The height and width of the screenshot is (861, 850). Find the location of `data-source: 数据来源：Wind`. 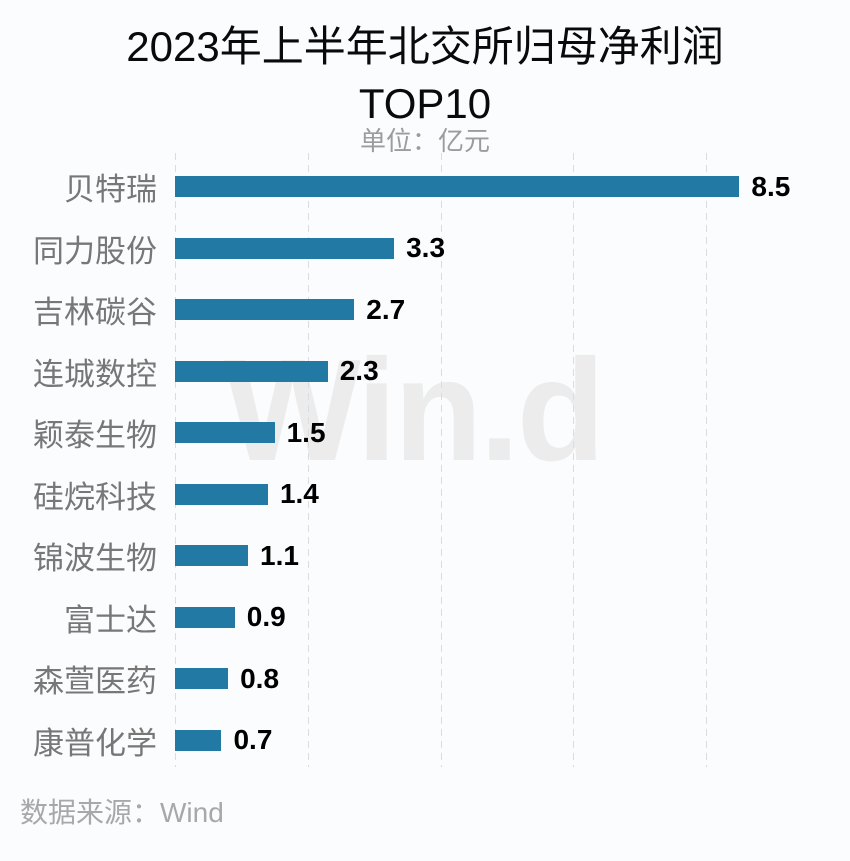

data-source: 数据来源：Wind is located at coordinates (122, 812).